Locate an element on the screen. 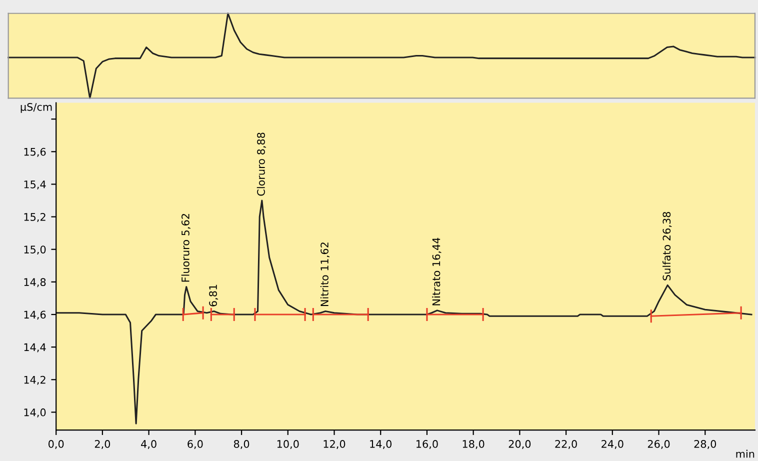  x-tick-label: 10,0 is located at coordinates (288, 444).